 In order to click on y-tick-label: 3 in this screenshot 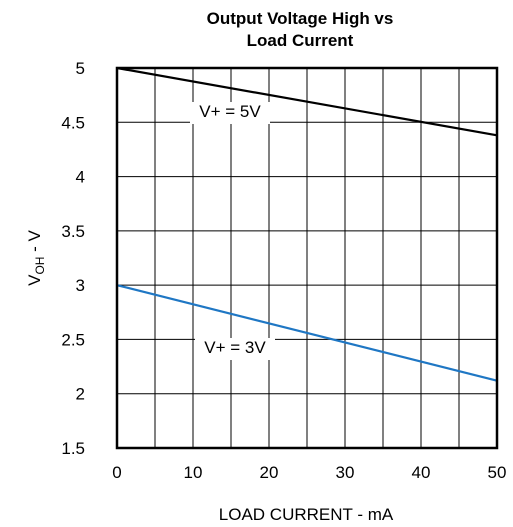, I will do `click(80, 285)`.